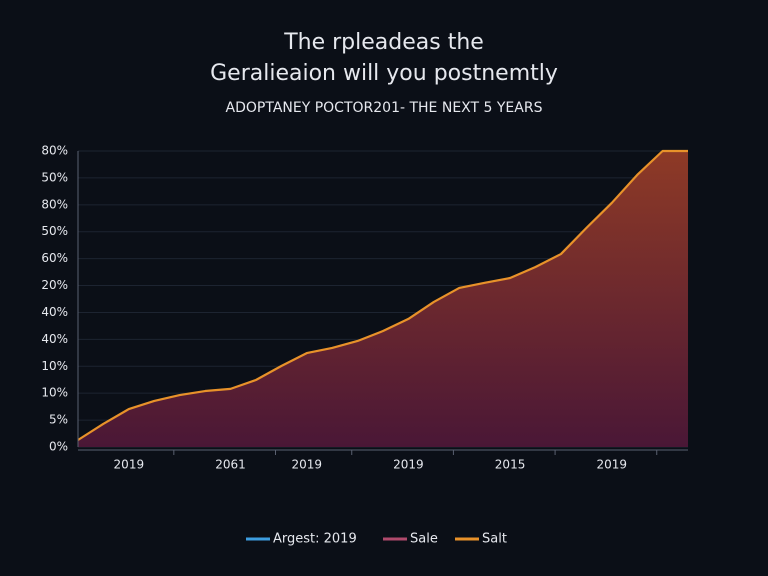 Image resolution: width=768 pixels, height=576 pixels. Describe the element at coordinates (54, 285) in the screenshot. I see `y-tick-label: 20%` at that location.